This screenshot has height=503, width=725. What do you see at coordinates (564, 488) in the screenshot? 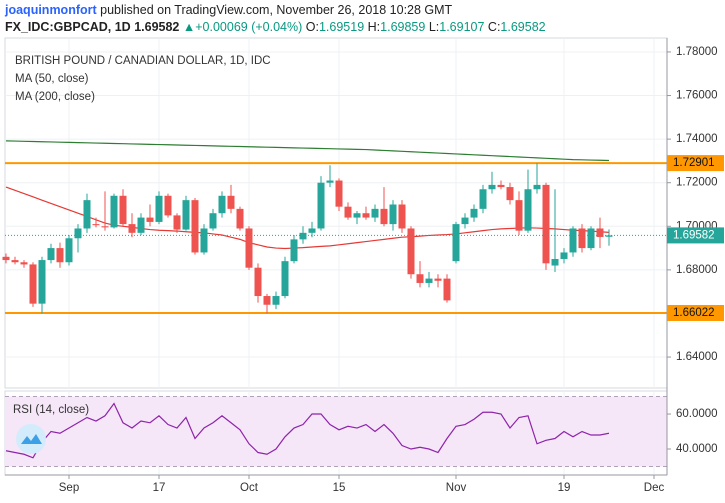
I see `x-tick-label: 19` at bounding box center [564, 488].